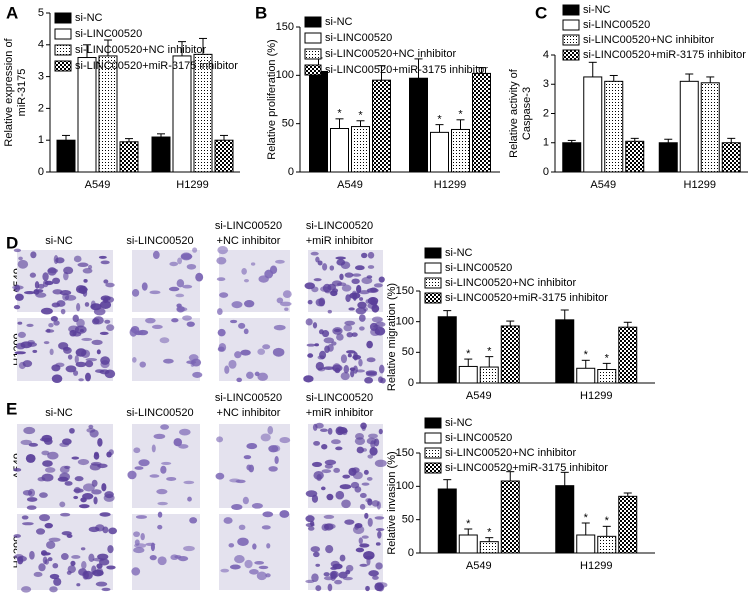 The height and width of the screenshot is (601, 752). Describe the element at coordinates (597, 10) in the screenshot. I see `legend-label: si-NC` at that location.